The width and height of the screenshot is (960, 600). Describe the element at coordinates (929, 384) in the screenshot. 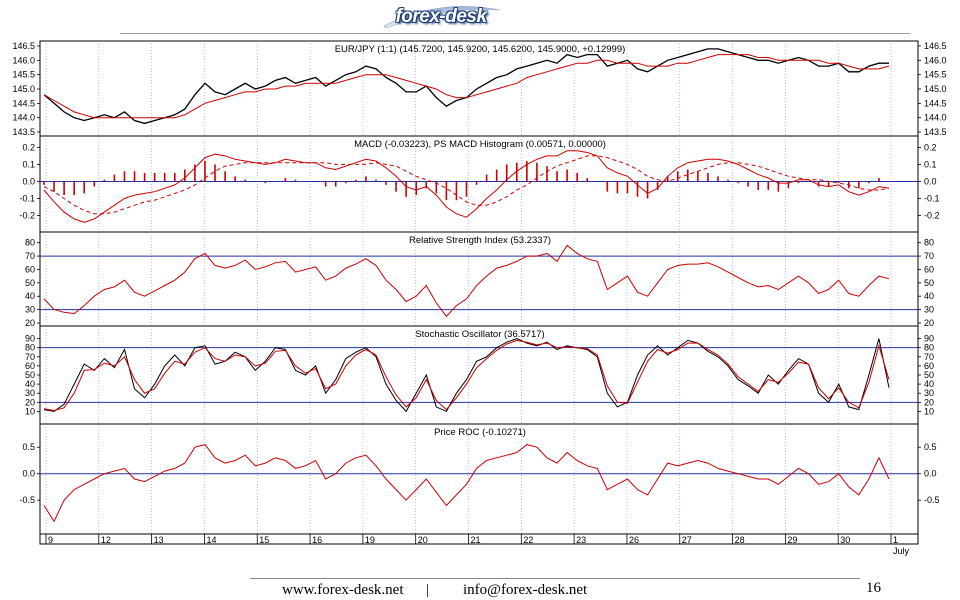

I see `y-tick-label-right: 40` at that location.